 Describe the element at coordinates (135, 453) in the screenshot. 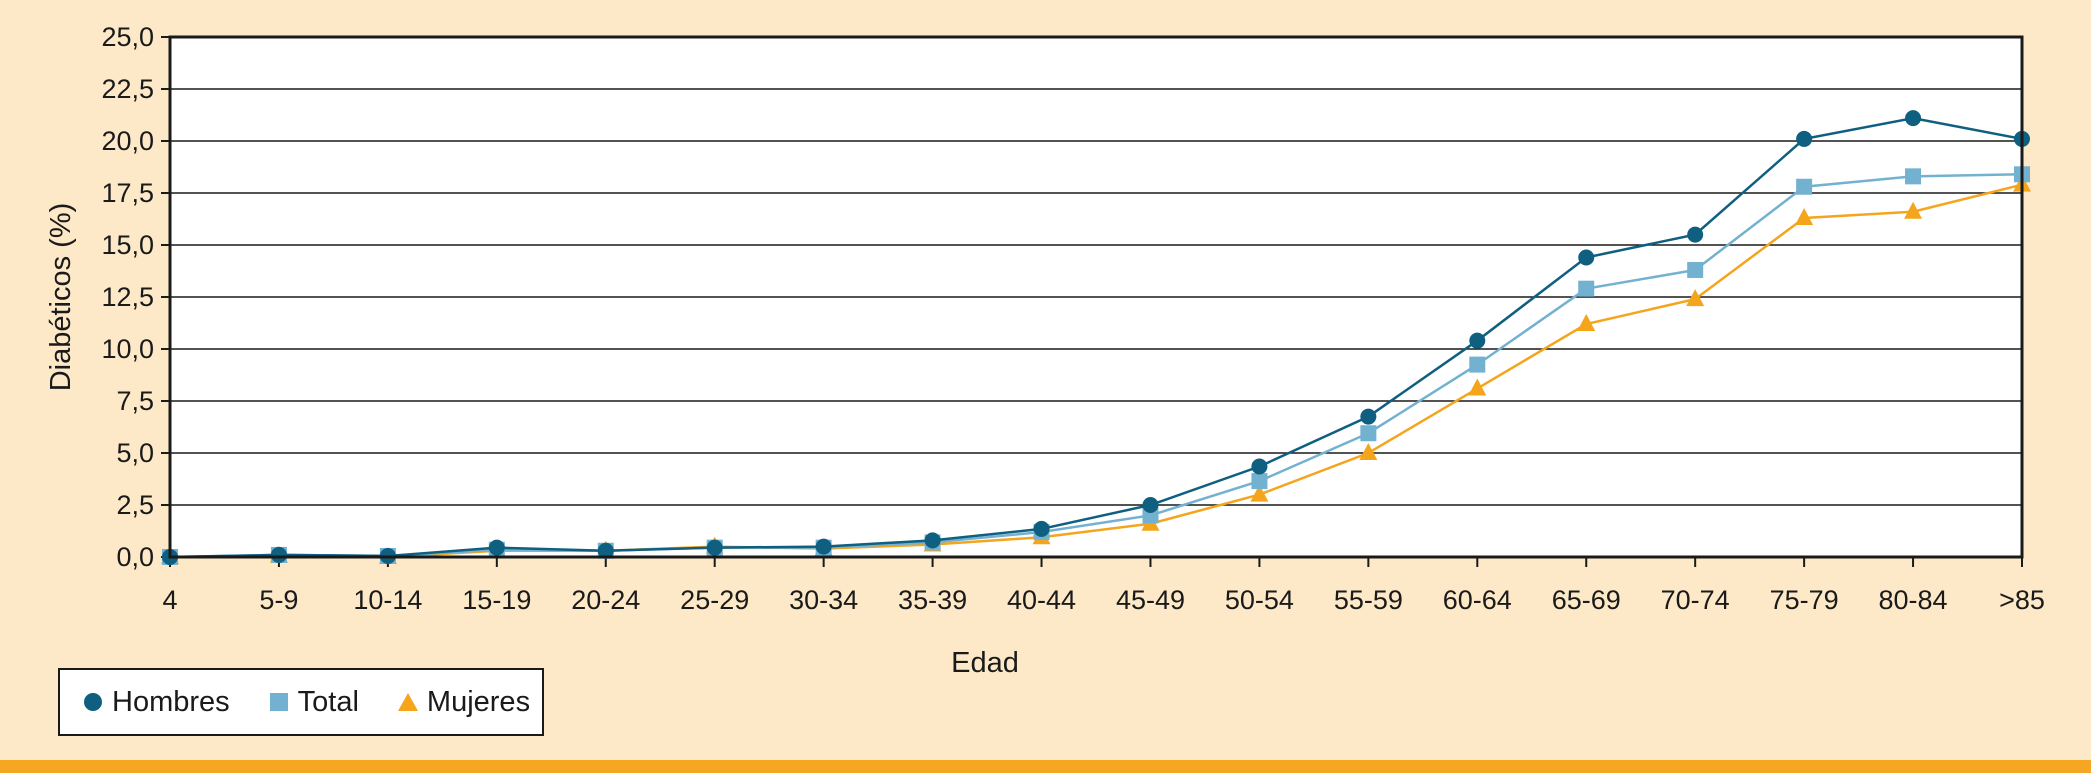

I see `y-tick-label: 5,0` at that location.